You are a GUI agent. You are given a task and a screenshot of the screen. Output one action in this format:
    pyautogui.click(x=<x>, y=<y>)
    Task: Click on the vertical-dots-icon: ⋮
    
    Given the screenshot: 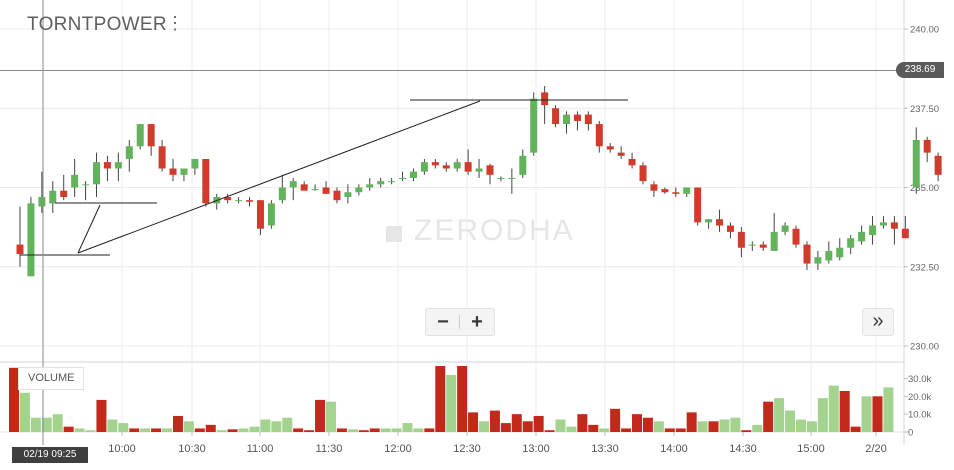 What is the action you would take?
    pyautogui.click(x=175, y=23)
    